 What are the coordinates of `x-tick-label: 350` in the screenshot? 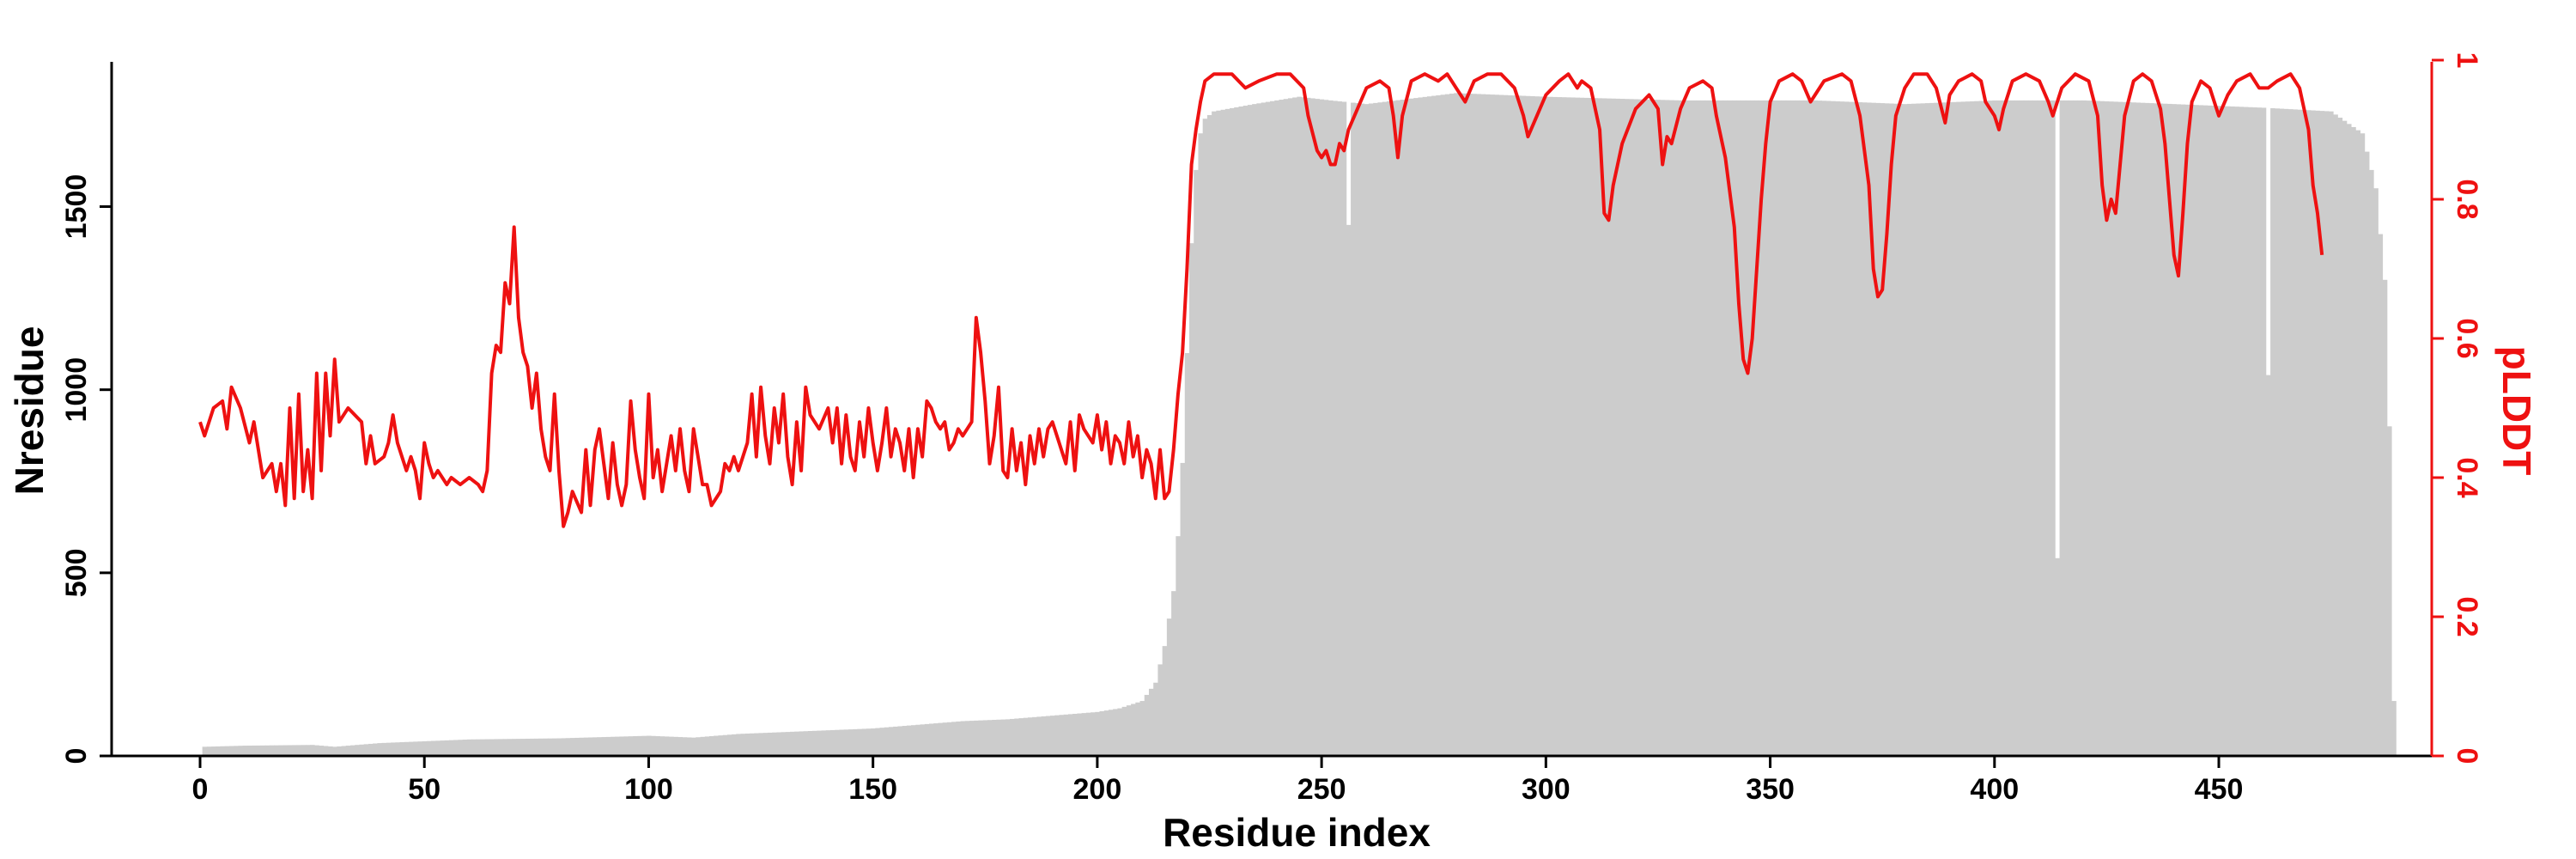 It's located at (1770, 789).